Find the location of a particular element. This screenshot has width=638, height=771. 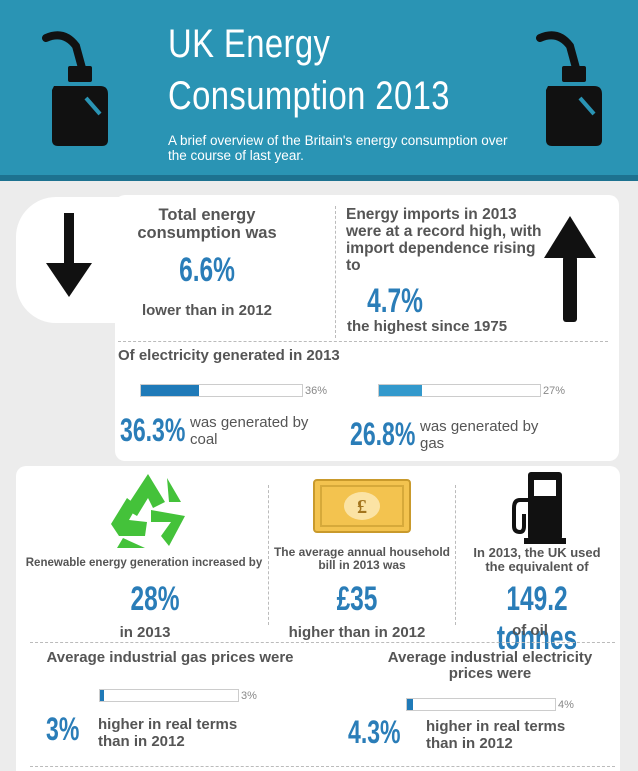

total-energy-label: Total energy consumption was is located at coordinates (207, 224).